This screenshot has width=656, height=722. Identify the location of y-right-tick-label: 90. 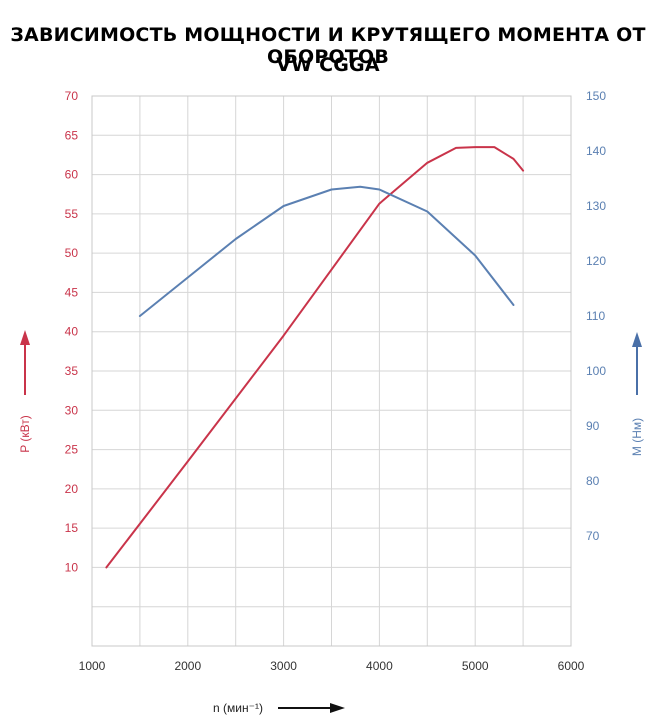
(593, 426).